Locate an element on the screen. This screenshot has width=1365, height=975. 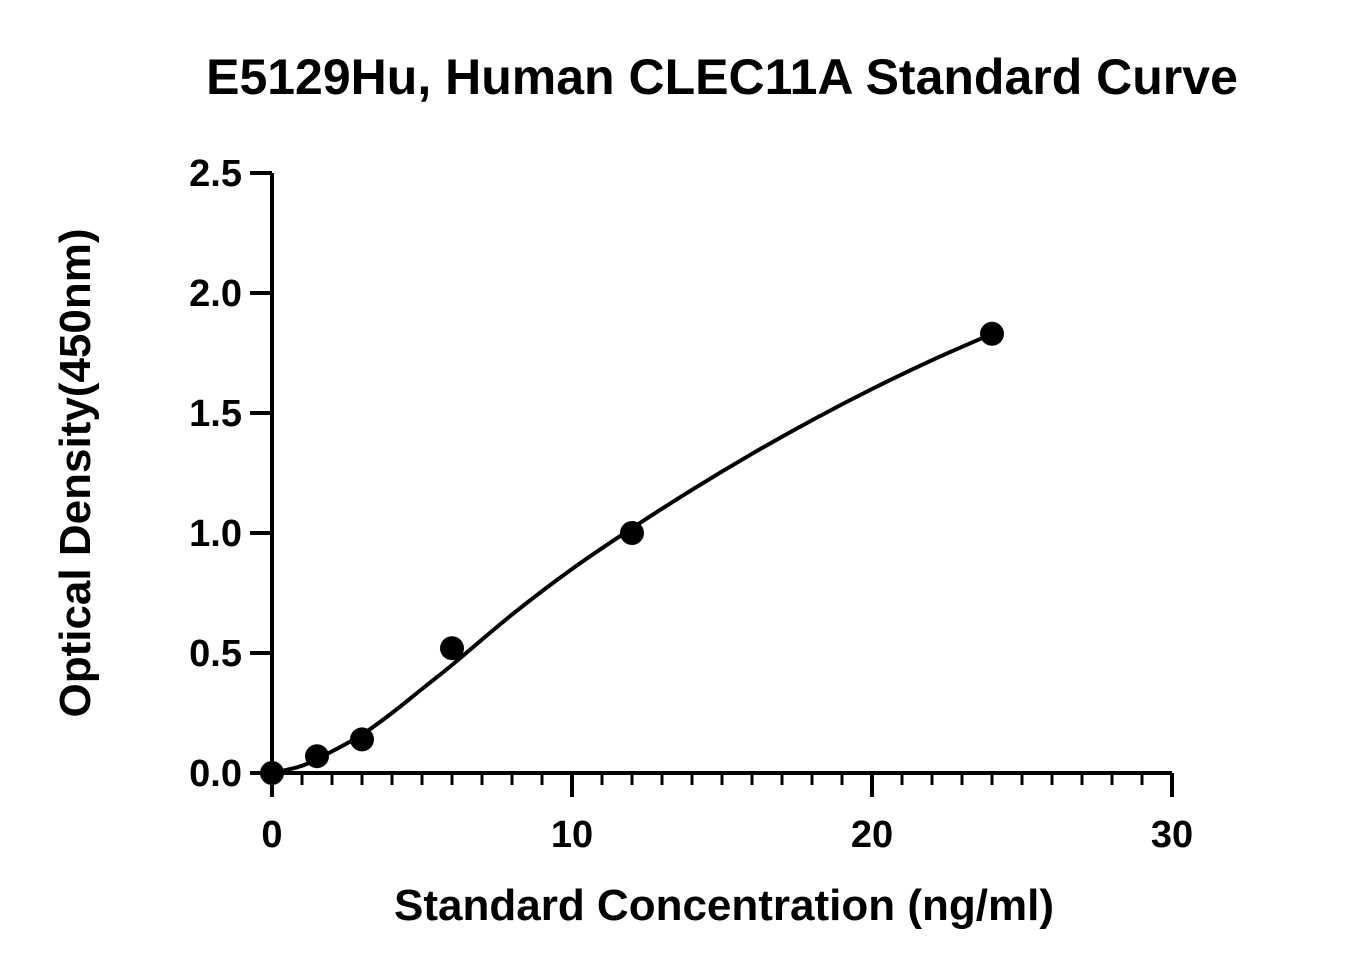
x-tick-label: 10 is located at coordinates (572, 835).